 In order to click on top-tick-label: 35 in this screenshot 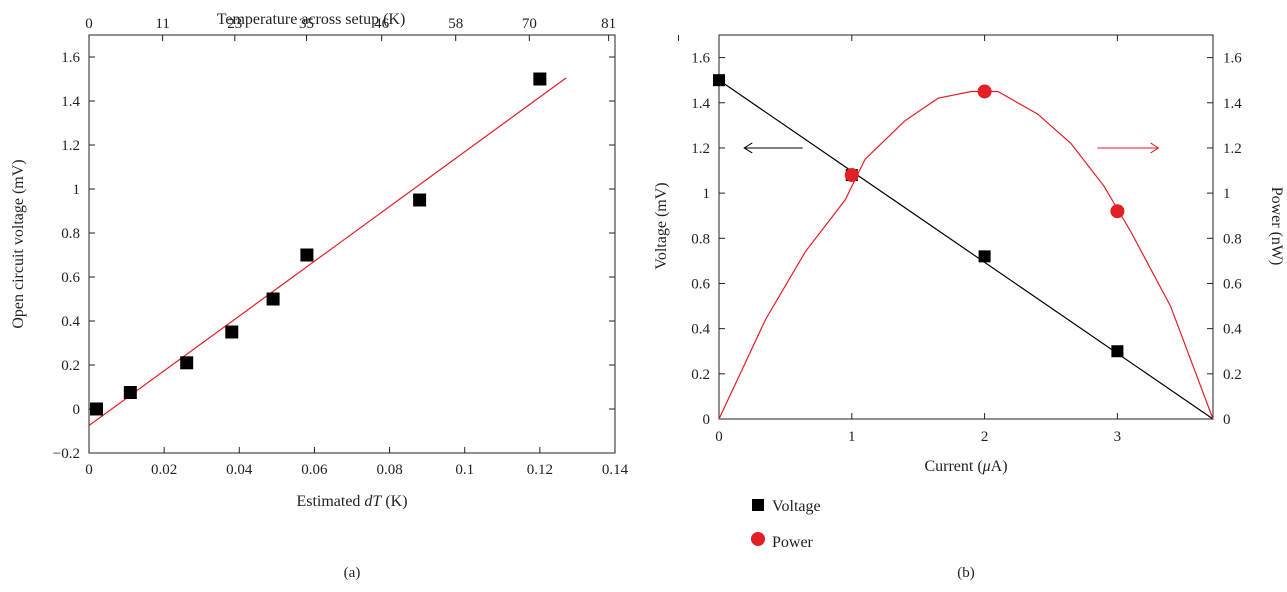, I will do `click(306, 24)`.